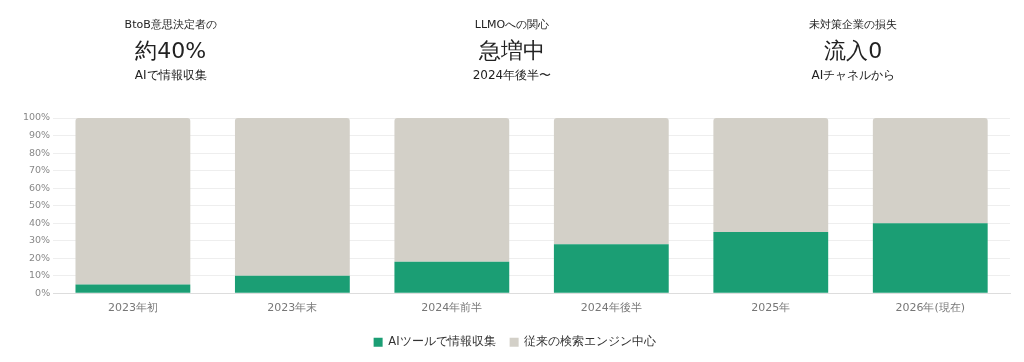 The image size is (1024, 362). I want to click on x-tick-label: 2025年, so click(771, 307).